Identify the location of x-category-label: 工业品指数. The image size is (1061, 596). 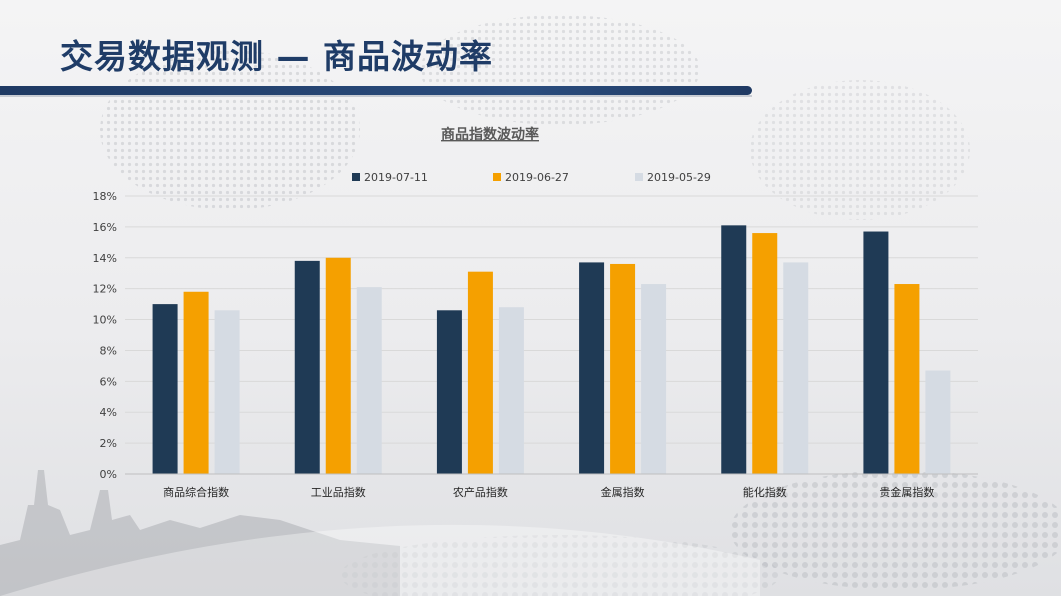
(338, 492).